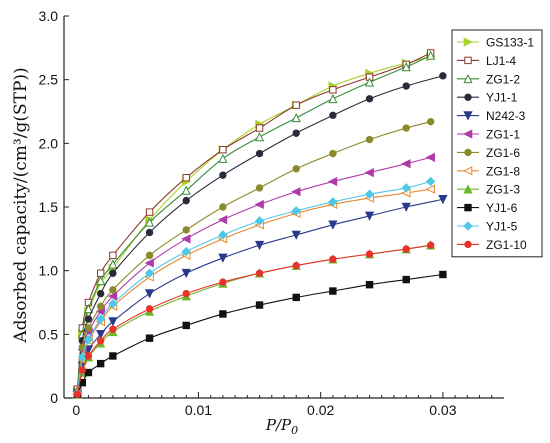 Image resolution: width=550 pixels, height=443 pixels. I want to click on legend-label: ZG1-10, so click(506, 245).